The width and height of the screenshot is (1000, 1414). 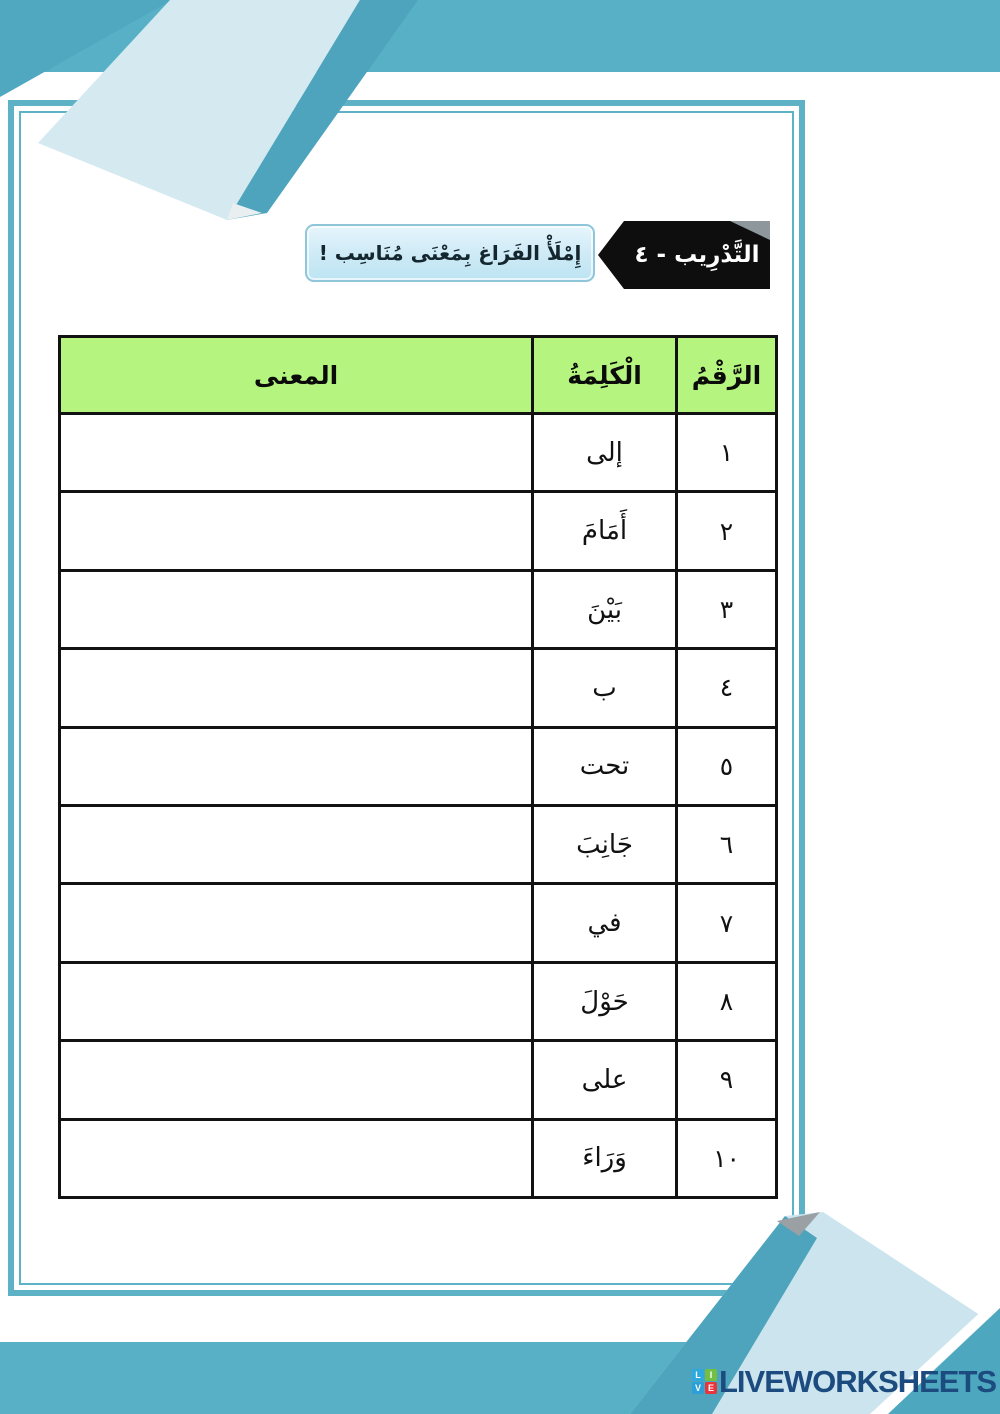 What do you see at coordinates (604, 1001) in the screenshot?
I see `row-word: حَوْلَ` at bounding box center [604, 1001].